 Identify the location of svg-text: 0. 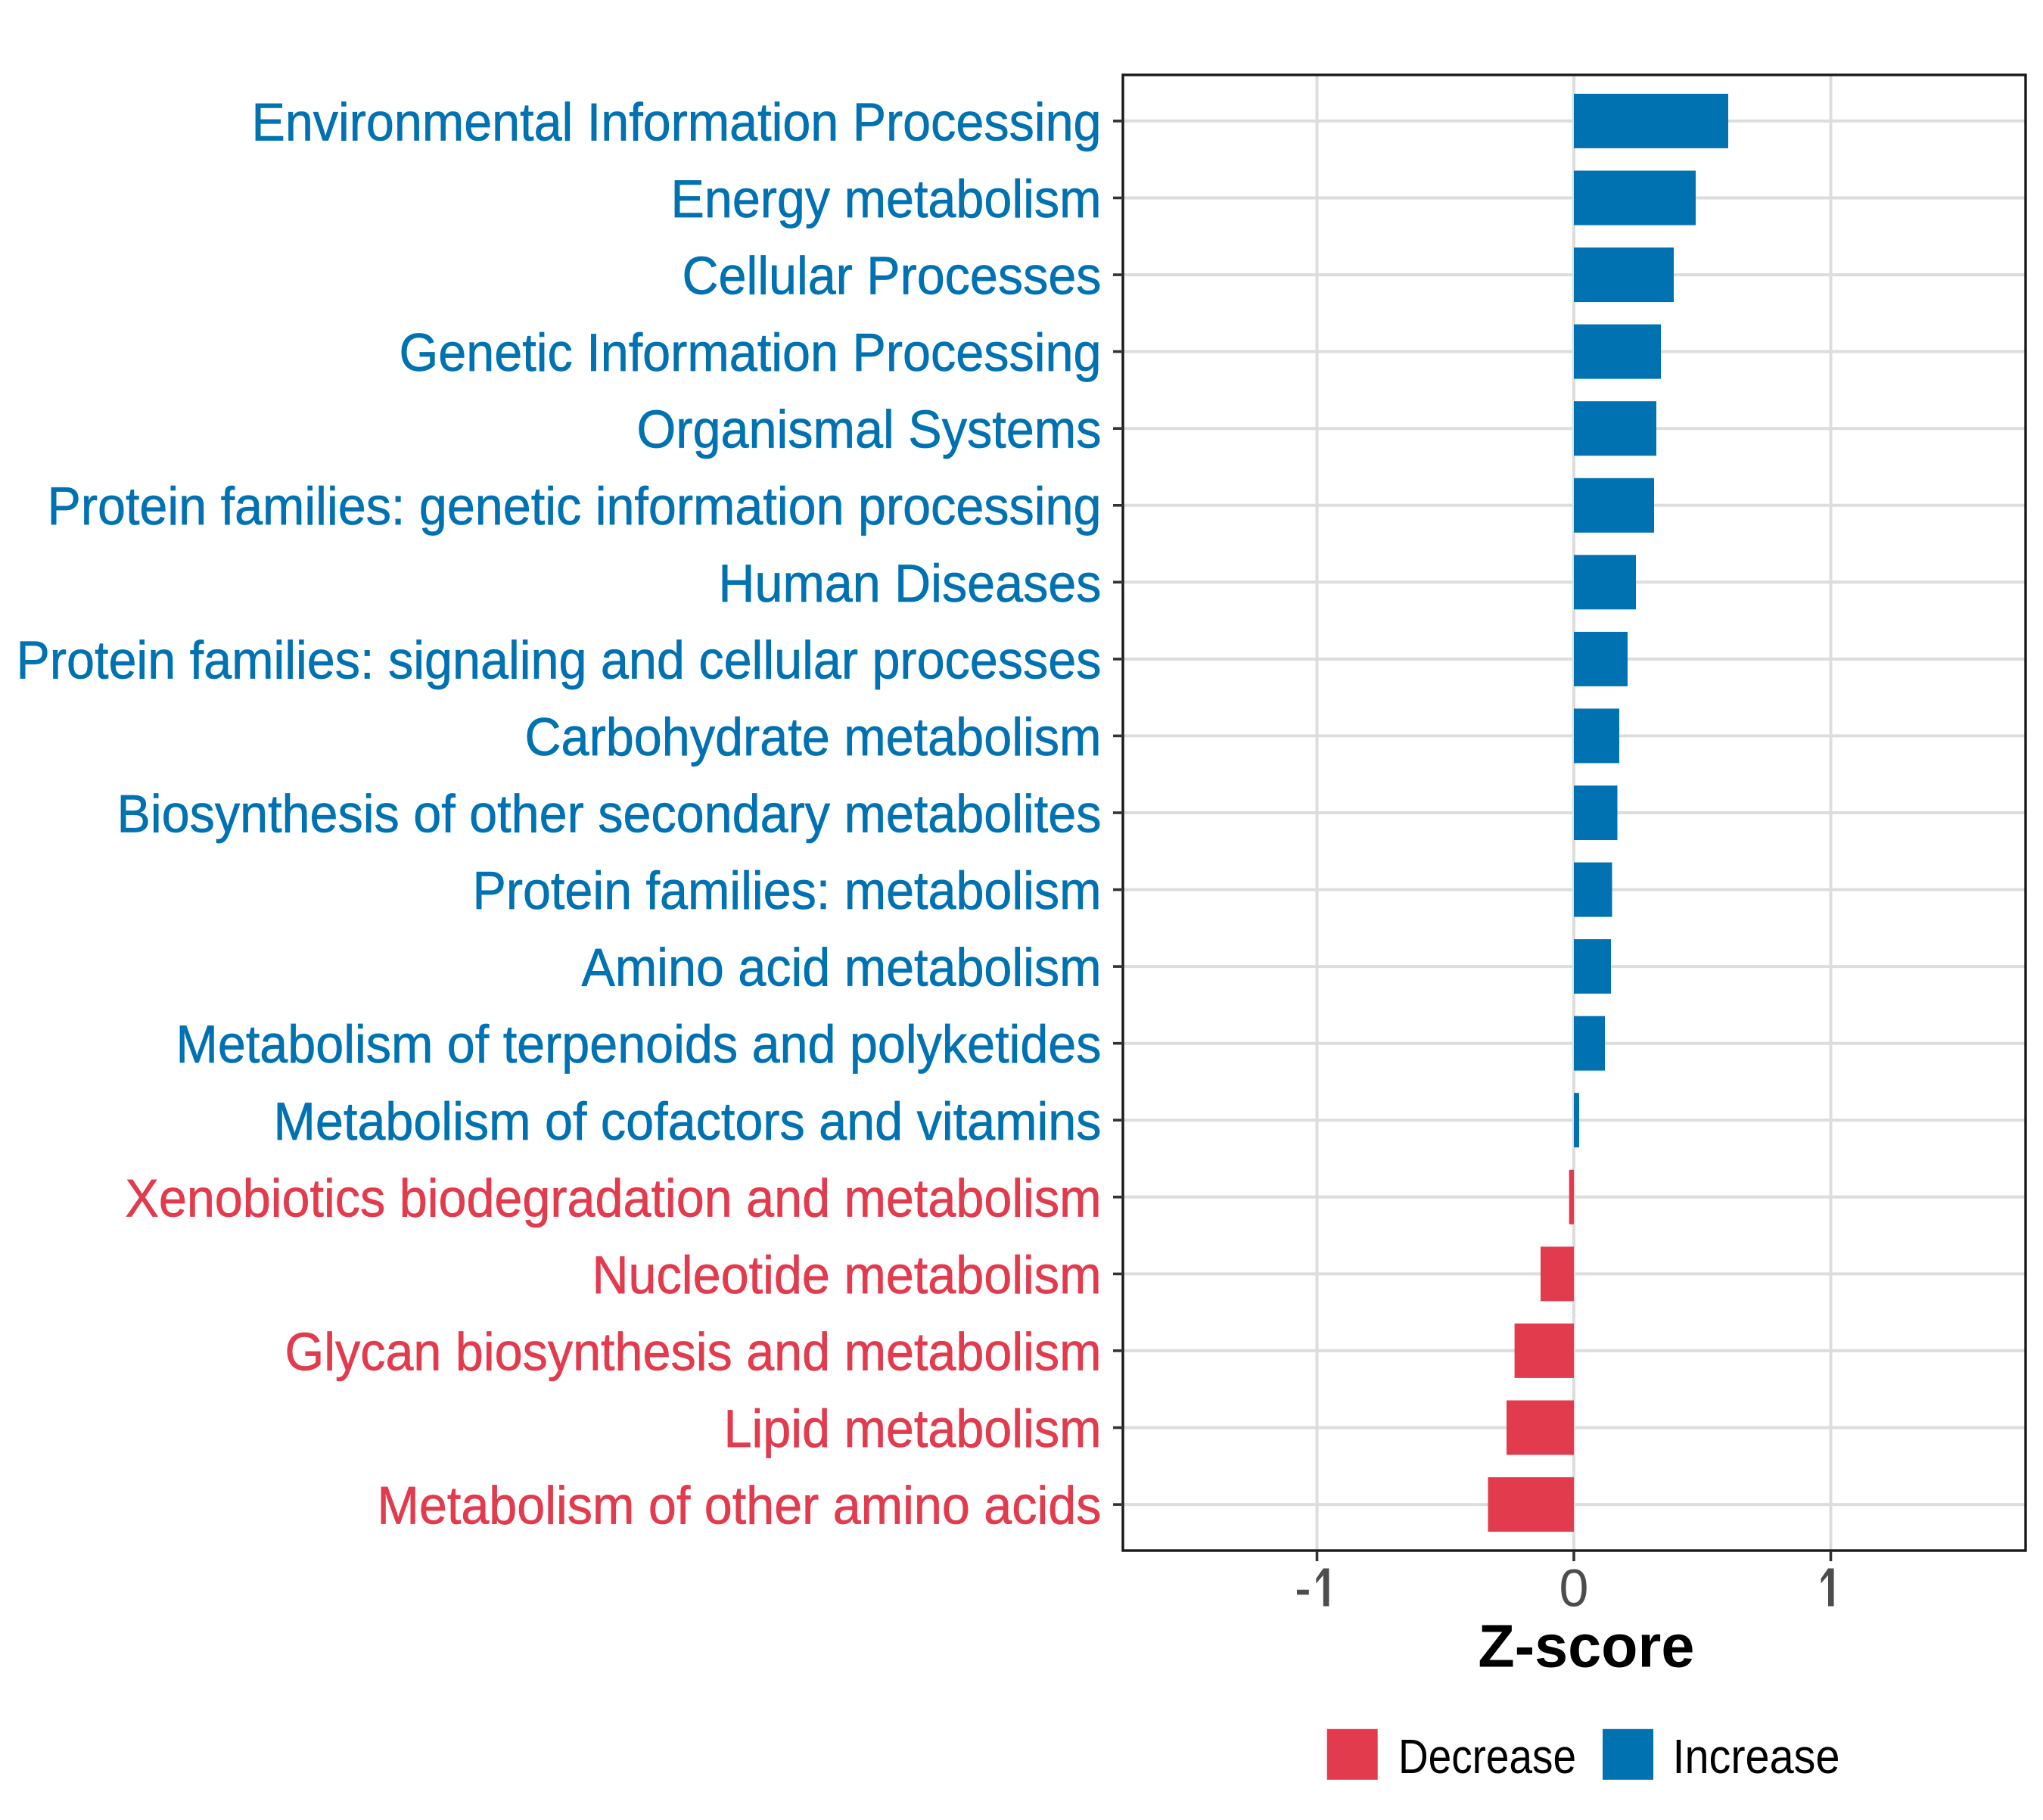
(1574, 1589).